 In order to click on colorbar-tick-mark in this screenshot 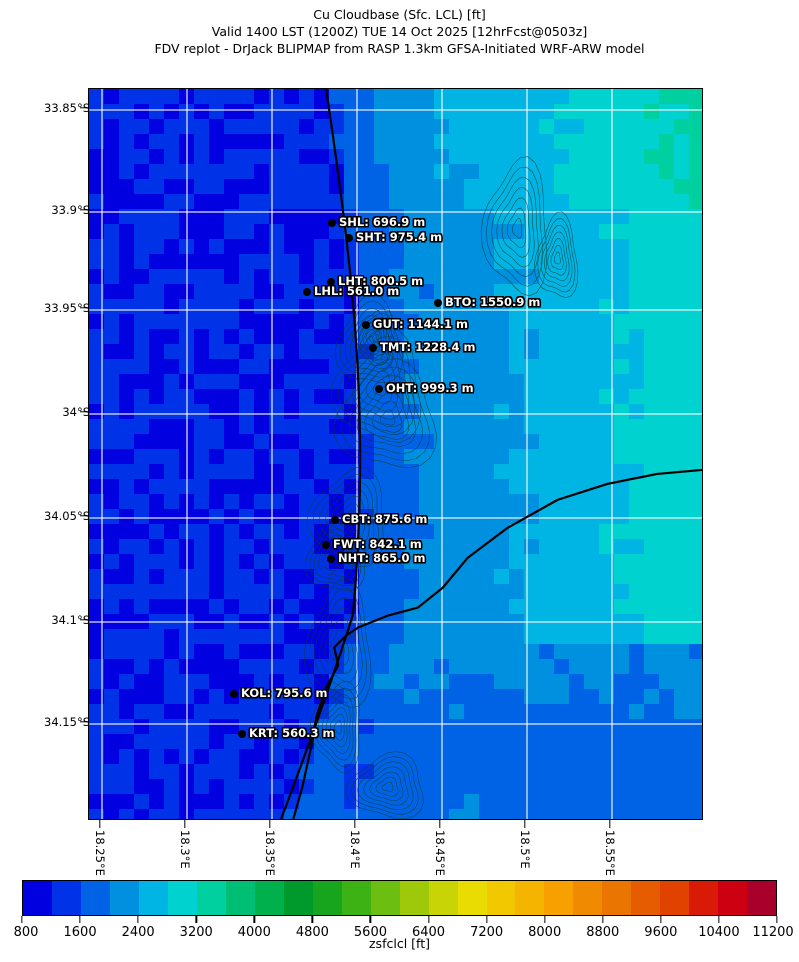, I will do `click(661, 919)`.